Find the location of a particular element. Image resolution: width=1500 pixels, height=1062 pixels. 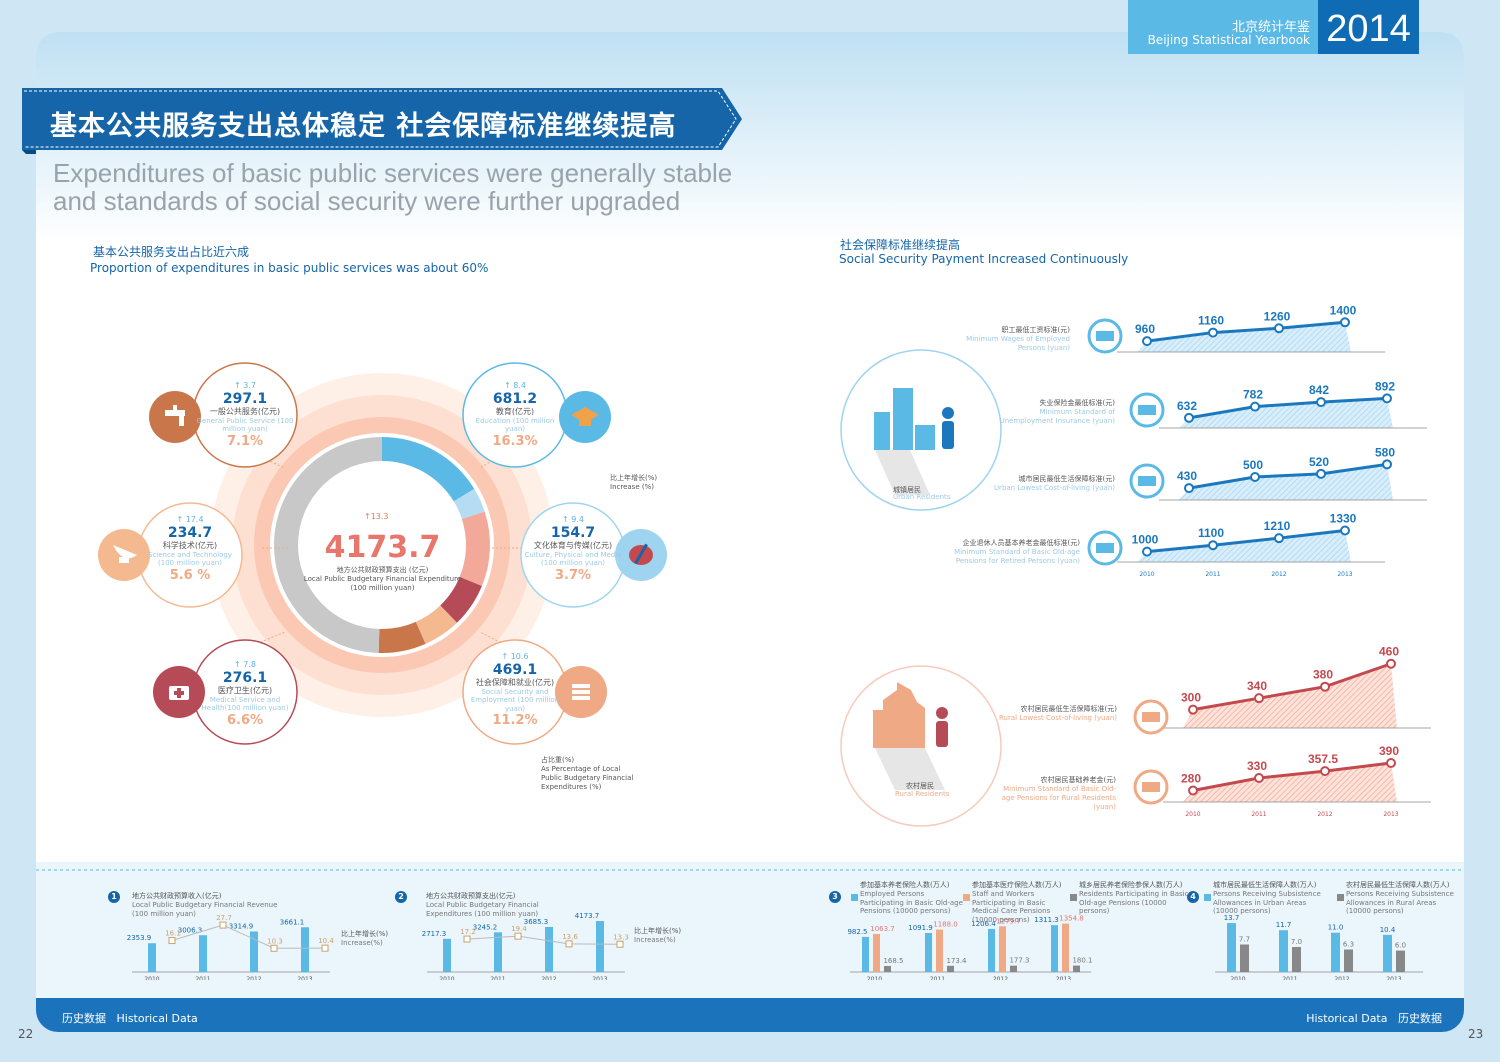

node-education-cn: 教育(亿元) is located at coordinates (515, 412).